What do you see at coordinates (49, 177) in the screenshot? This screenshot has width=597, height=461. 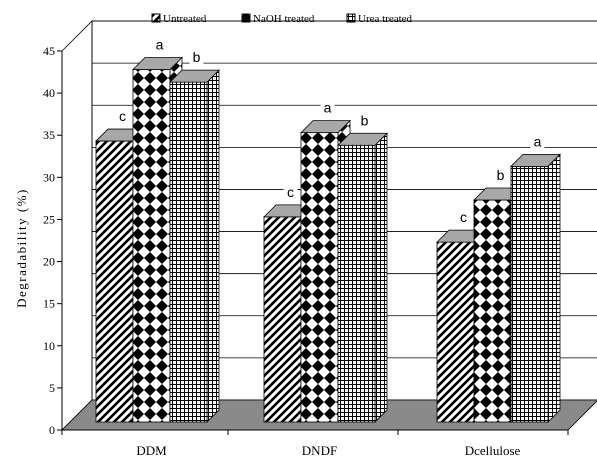 I see `y-tick-label: 30` at bounding box center [49, 177].